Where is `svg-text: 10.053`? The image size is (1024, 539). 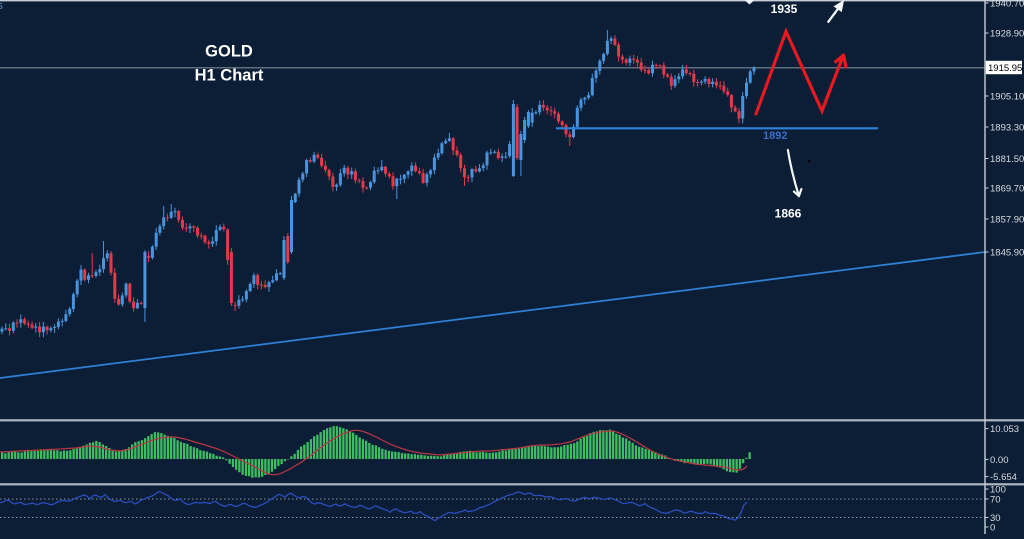 svg-text: 10.053 is located at coordinates (1004, 429).